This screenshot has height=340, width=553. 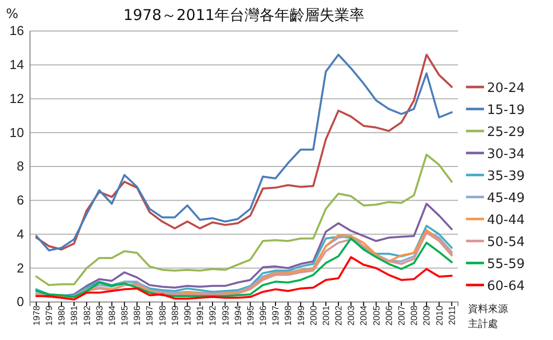 What do you see at coordinates (87, 316) in the screenshot?
I see `x-tick-label: 1982` at bounding box center [87, 316].